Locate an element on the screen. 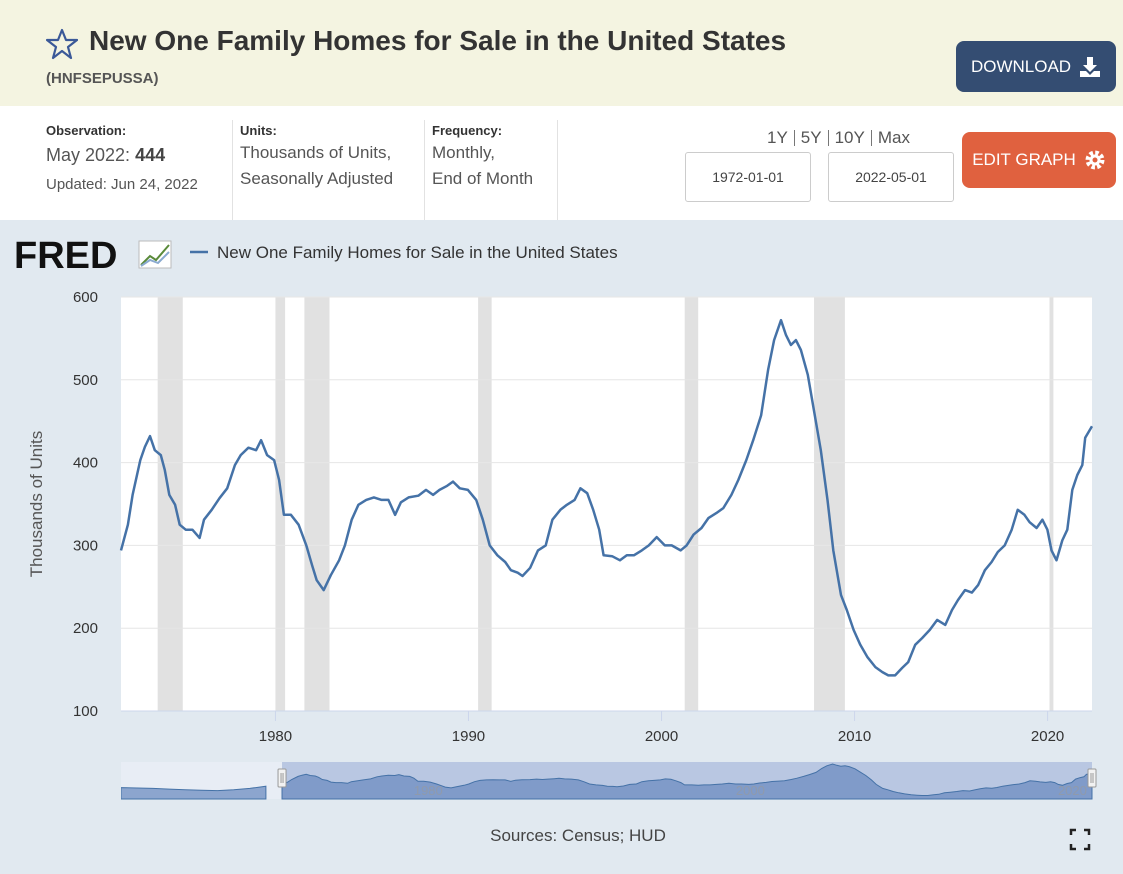 The height and width of the screenshot is (874, 1123). y-tick-label: 400 is located at coordinates (85, 463).